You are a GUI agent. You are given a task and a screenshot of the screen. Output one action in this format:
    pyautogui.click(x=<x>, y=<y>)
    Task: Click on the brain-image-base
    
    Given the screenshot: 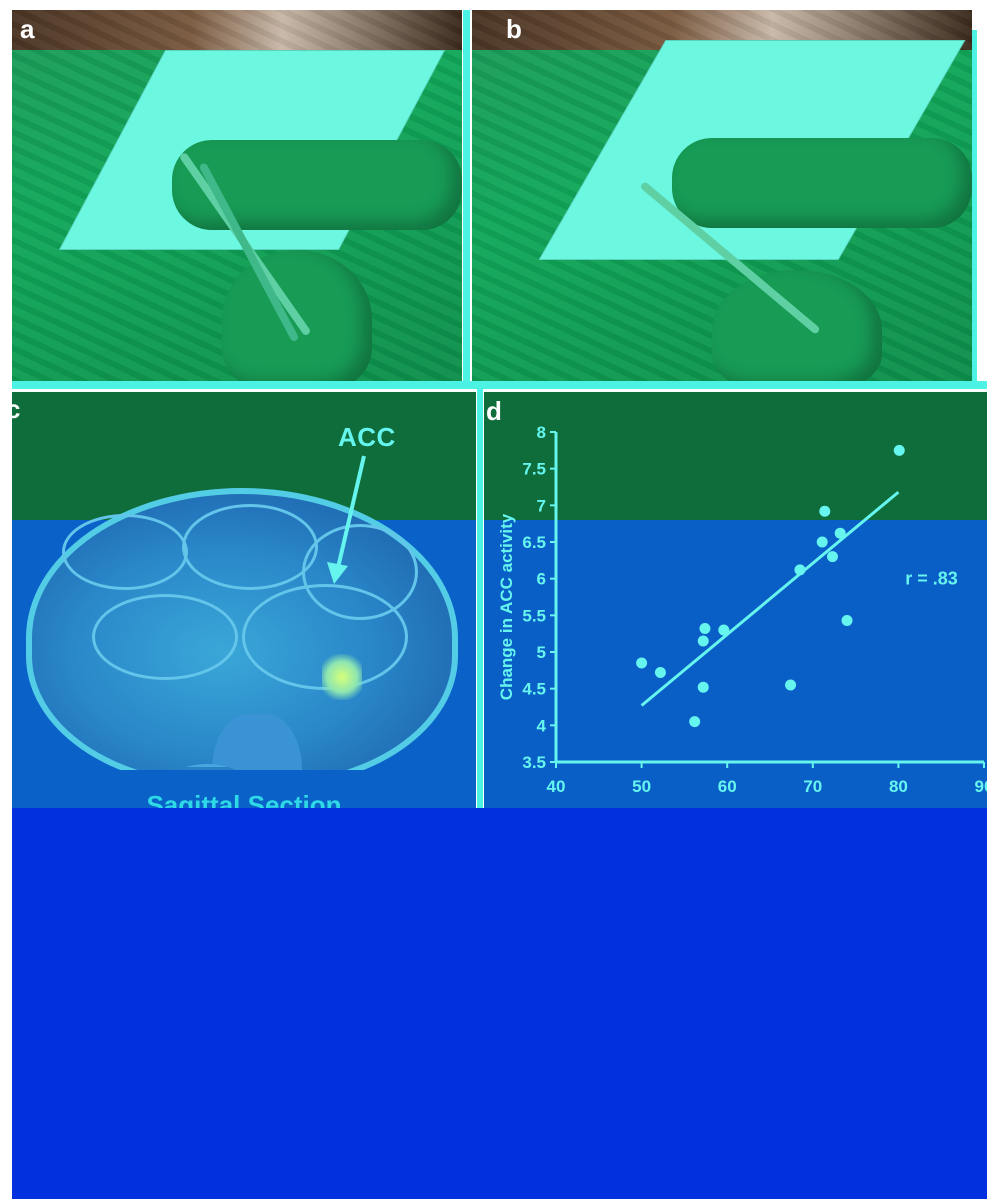 What is the action you would take?
    pyautogui.click(x=244, y=789)
    